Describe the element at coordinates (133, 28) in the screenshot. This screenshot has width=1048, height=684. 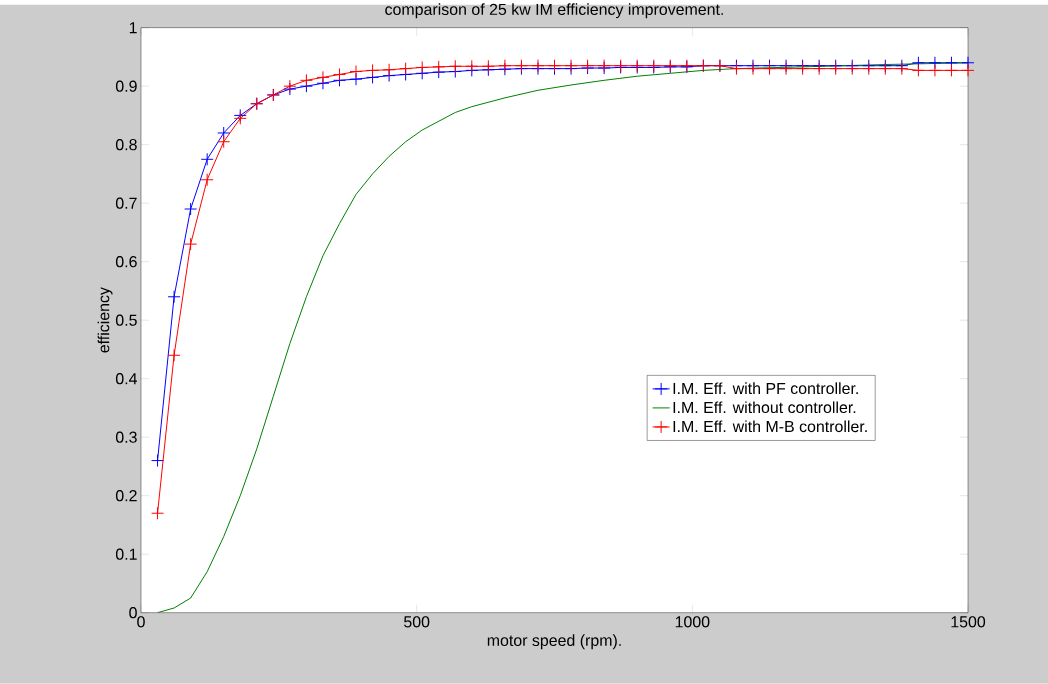
I see `y-tick-label: 1` at that location.